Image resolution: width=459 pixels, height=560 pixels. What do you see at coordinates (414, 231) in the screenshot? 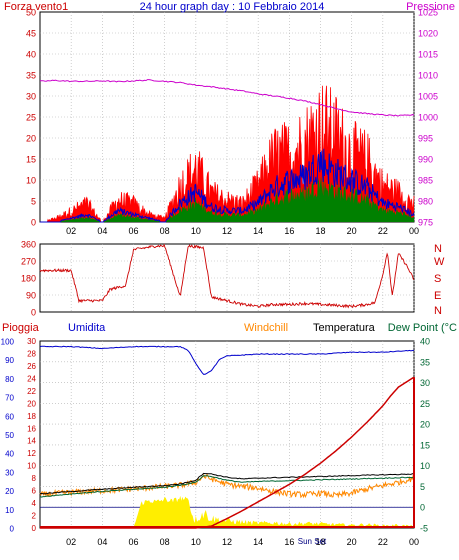
I see `wind-x-tick-11: 00` at bounding box center [414, 231].